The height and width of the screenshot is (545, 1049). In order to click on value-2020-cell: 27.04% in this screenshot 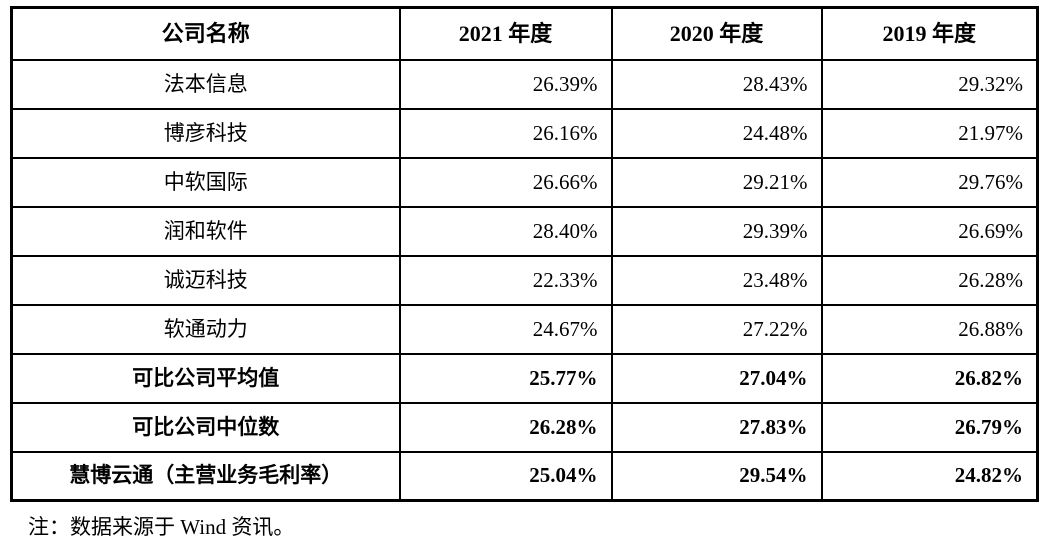, I will do `click(716, 378)`.